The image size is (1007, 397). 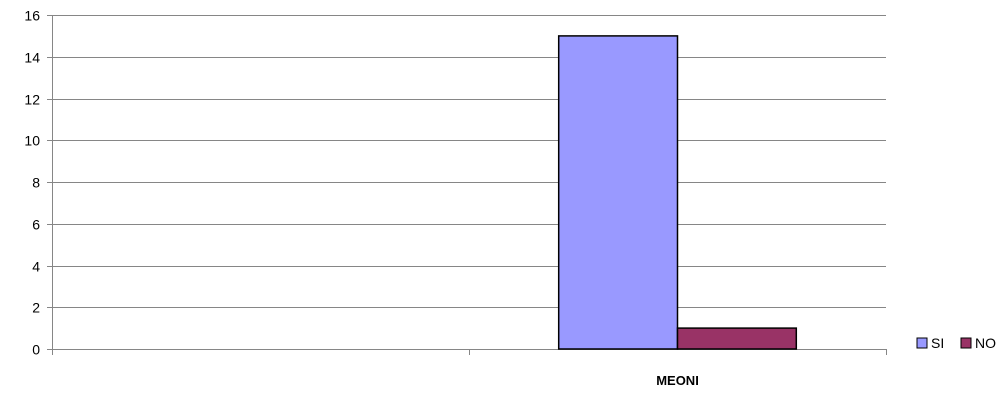 I want to click on legend-swatch-no, so click(x=966, y=343).